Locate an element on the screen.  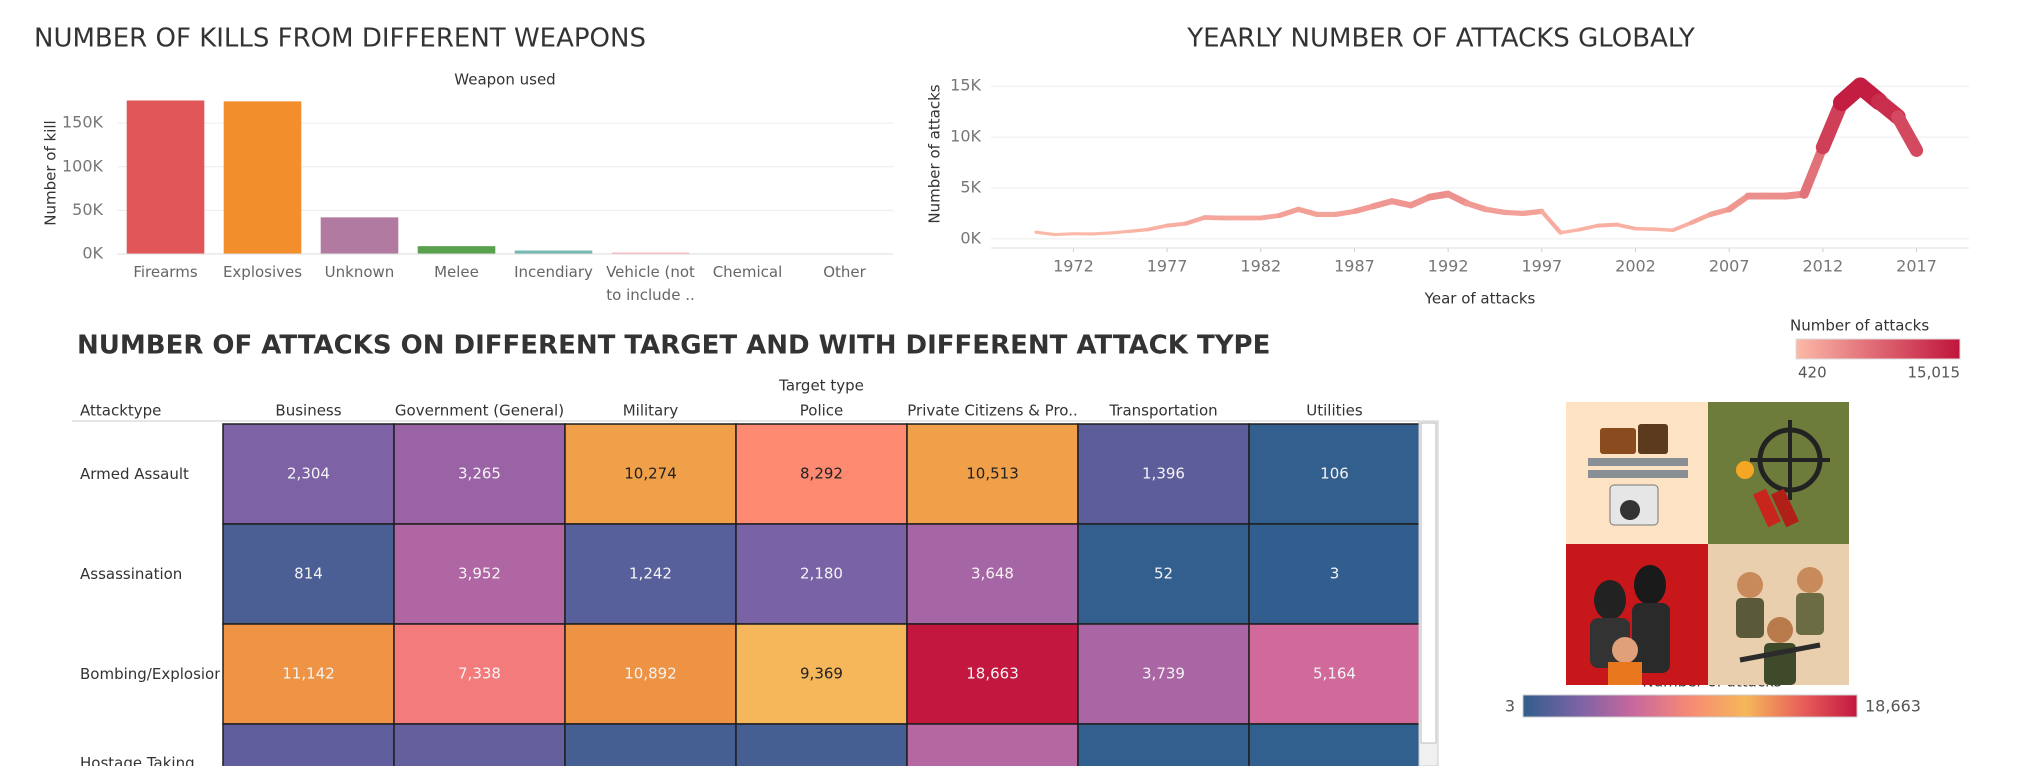
x-tick-label-box: Unknown is located at coordinates (360, 272).